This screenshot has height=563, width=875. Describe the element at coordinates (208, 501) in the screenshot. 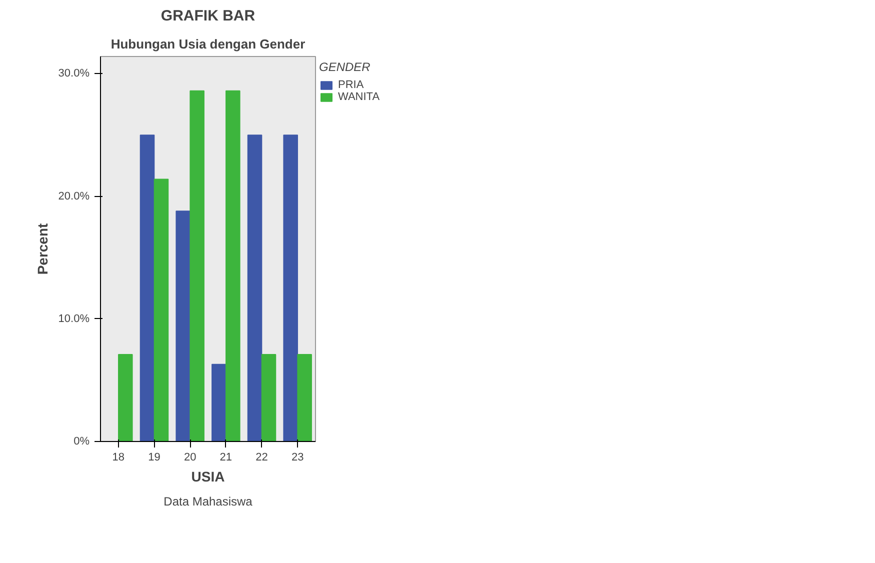

I see `text: Data Mahasiswa` at that location.